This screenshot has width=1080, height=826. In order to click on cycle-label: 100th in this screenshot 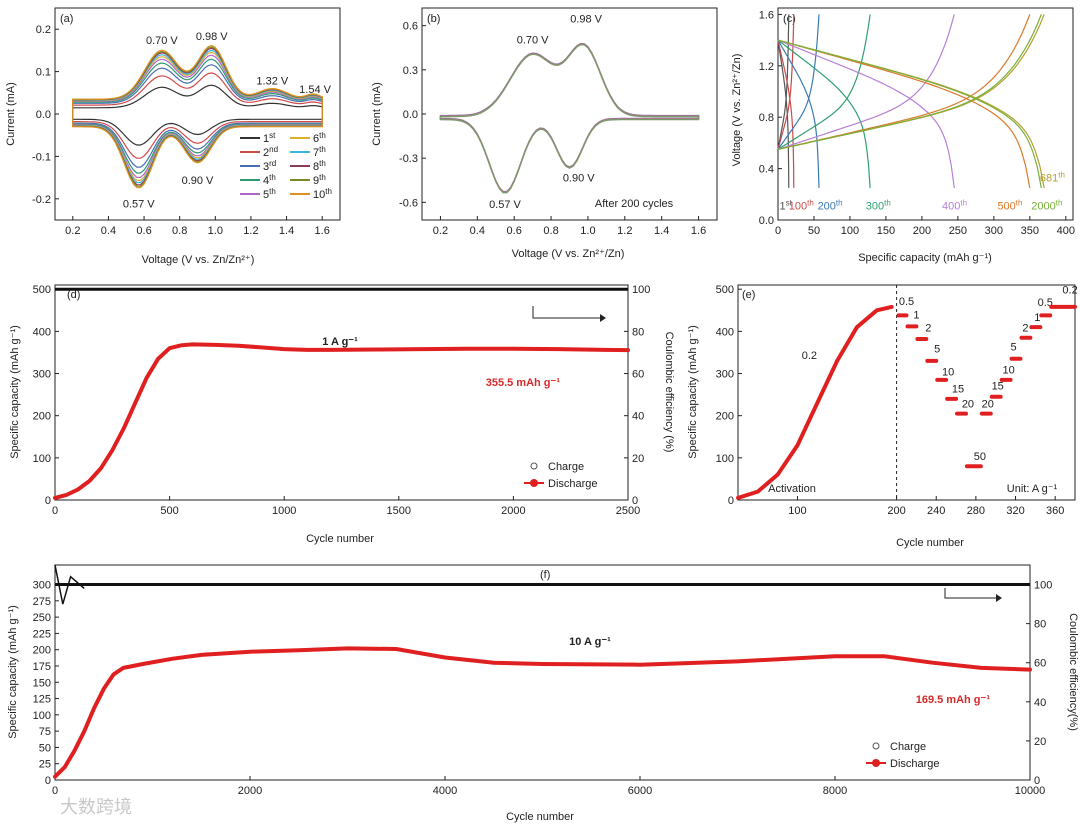, I will do `click(801, 206)`.